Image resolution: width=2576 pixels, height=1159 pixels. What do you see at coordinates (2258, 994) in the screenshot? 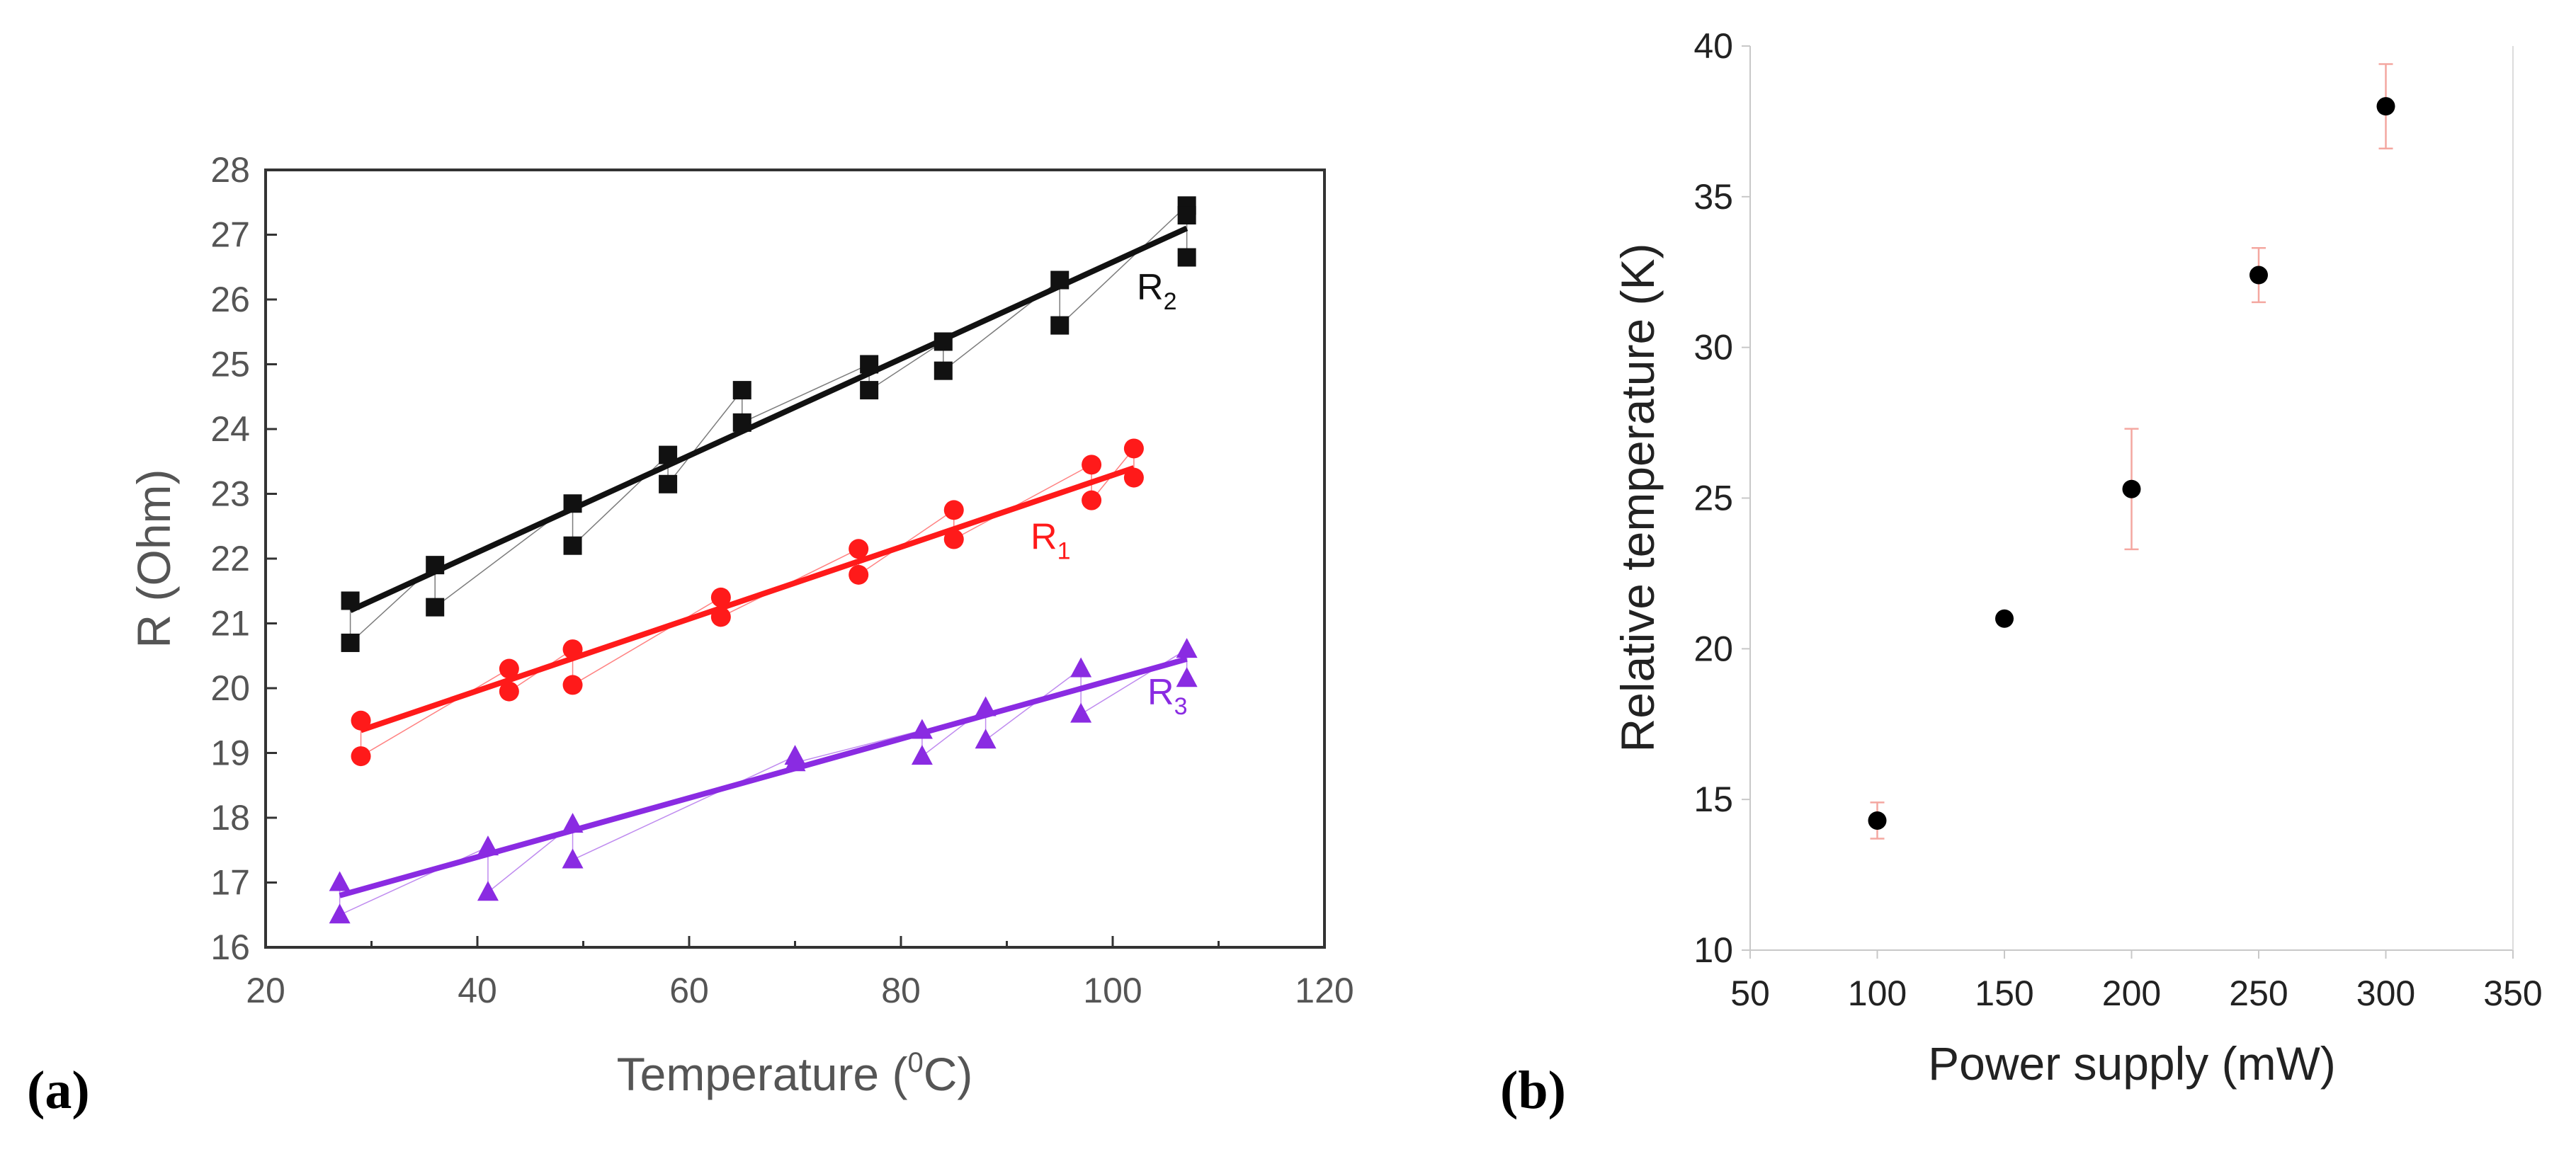
I see `panel-b-x-tick-label: 250` at bounding box center [2258, 994].